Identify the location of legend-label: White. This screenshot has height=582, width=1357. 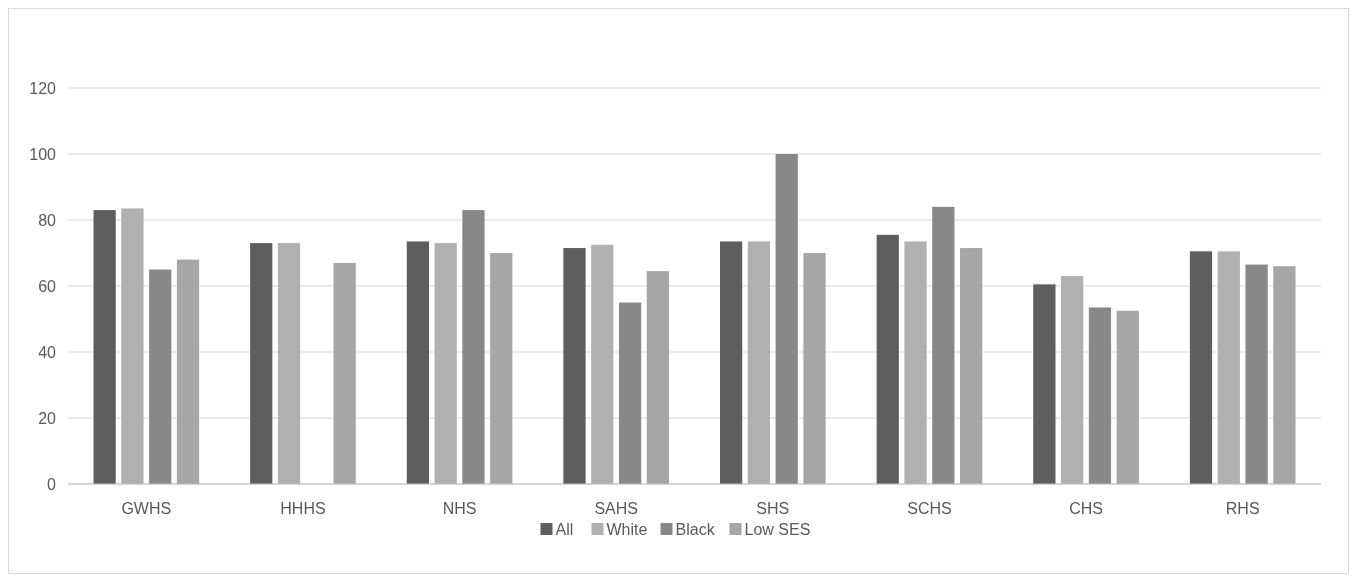
(627, 529).